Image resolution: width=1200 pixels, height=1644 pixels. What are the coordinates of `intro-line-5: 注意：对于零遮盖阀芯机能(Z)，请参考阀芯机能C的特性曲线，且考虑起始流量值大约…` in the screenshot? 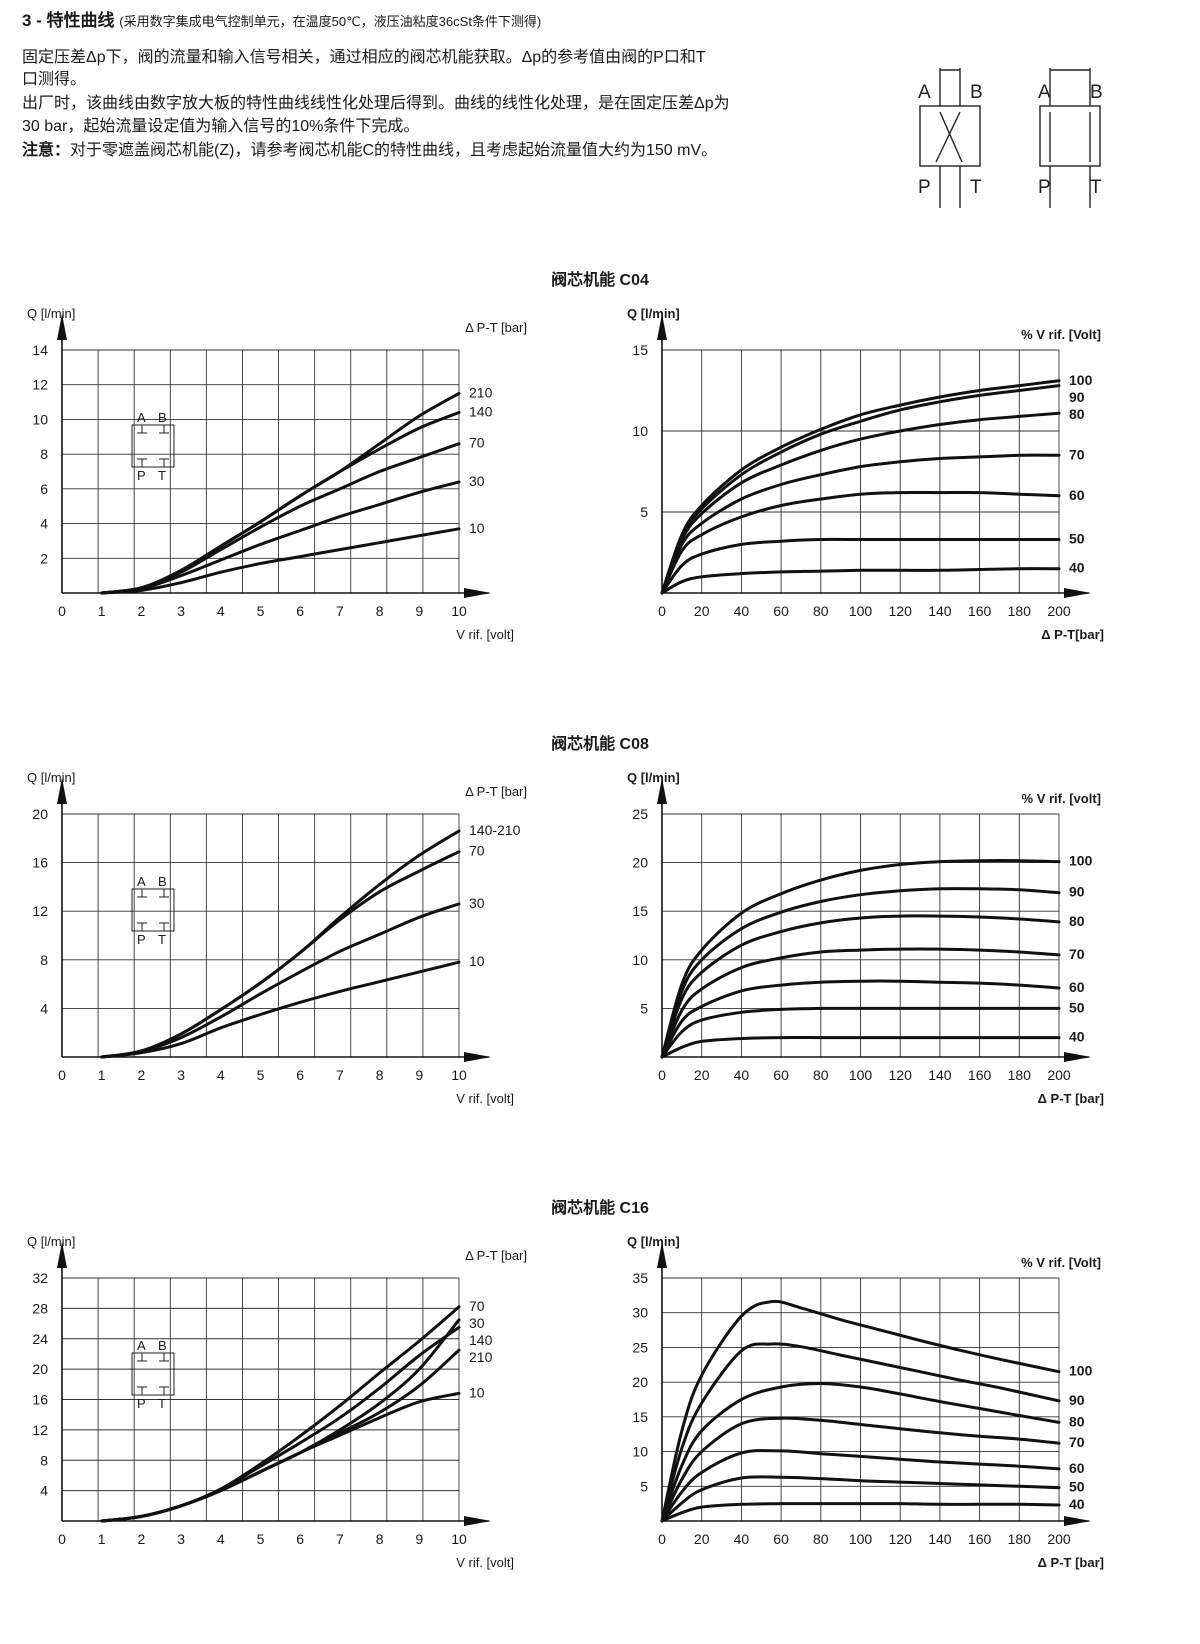 It's located at (369, 151).